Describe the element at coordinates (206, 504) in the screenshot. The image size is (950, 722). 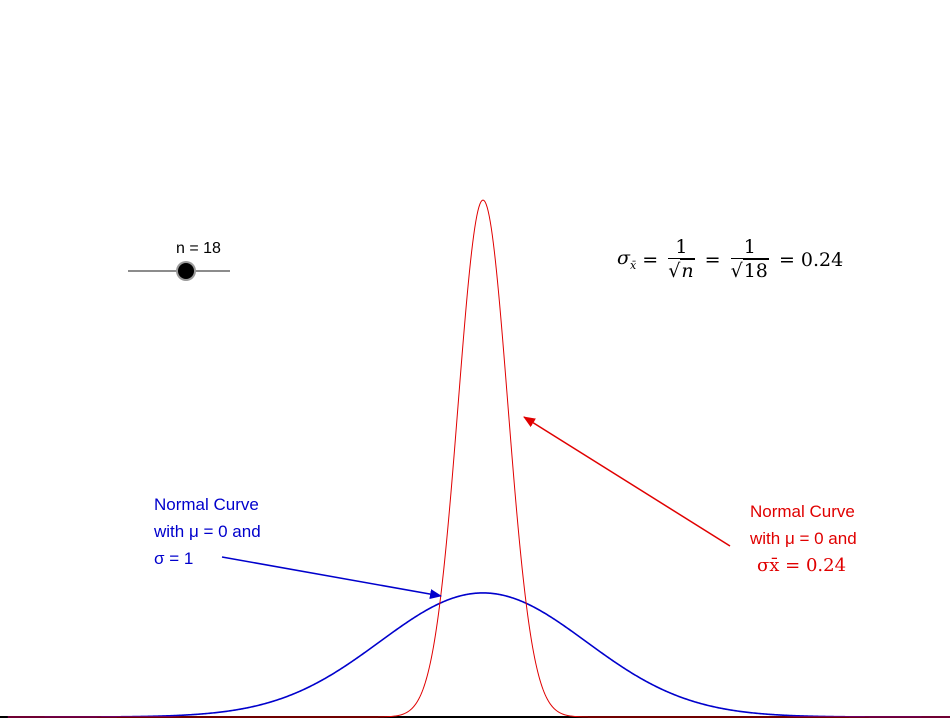
I see `blue-annotation-line-1: Normal Curve` at that location.